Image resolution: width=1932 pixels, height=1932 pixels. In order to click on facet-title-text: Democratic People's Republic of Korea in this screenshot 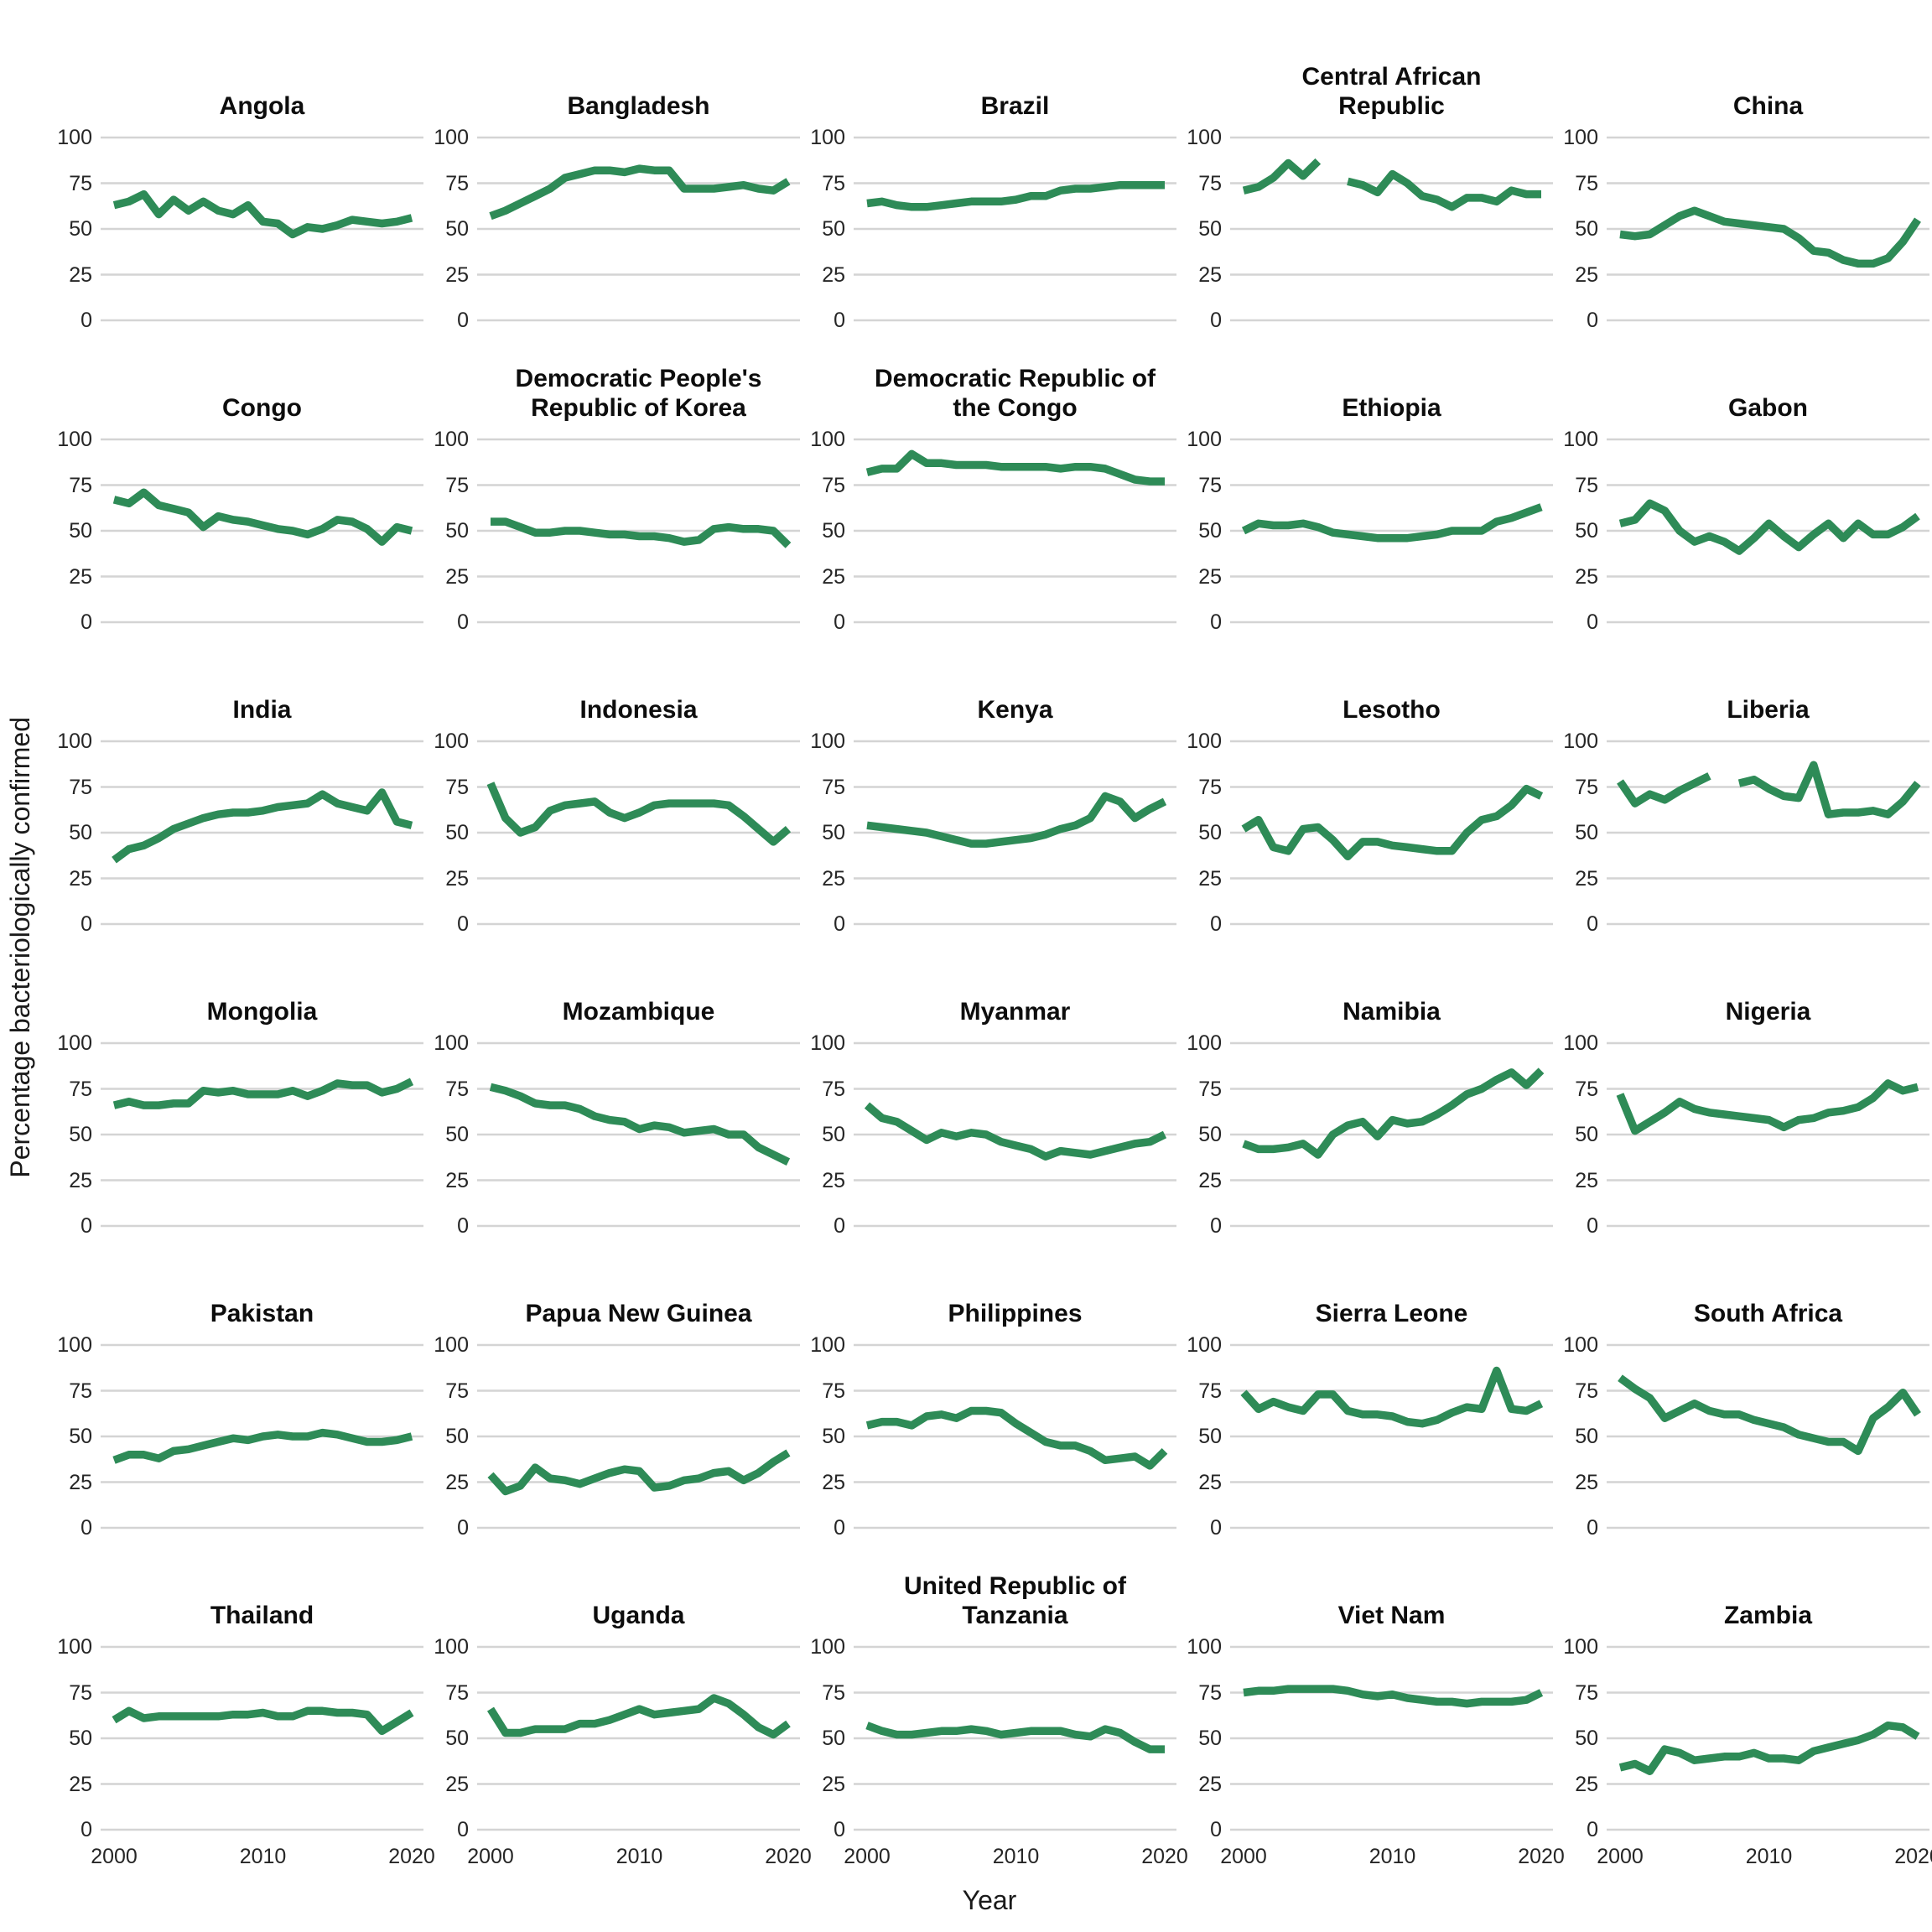, I will do `click(638, 393)`.